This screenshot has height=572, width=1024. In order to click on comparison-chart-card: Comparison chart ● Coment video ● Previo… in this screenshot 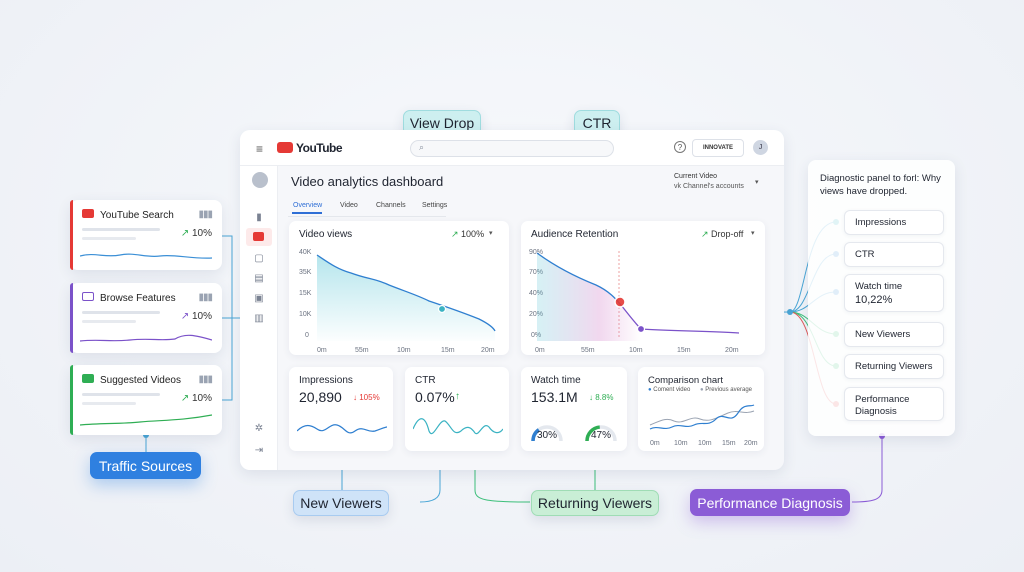, I will do `click(701, 409)`.